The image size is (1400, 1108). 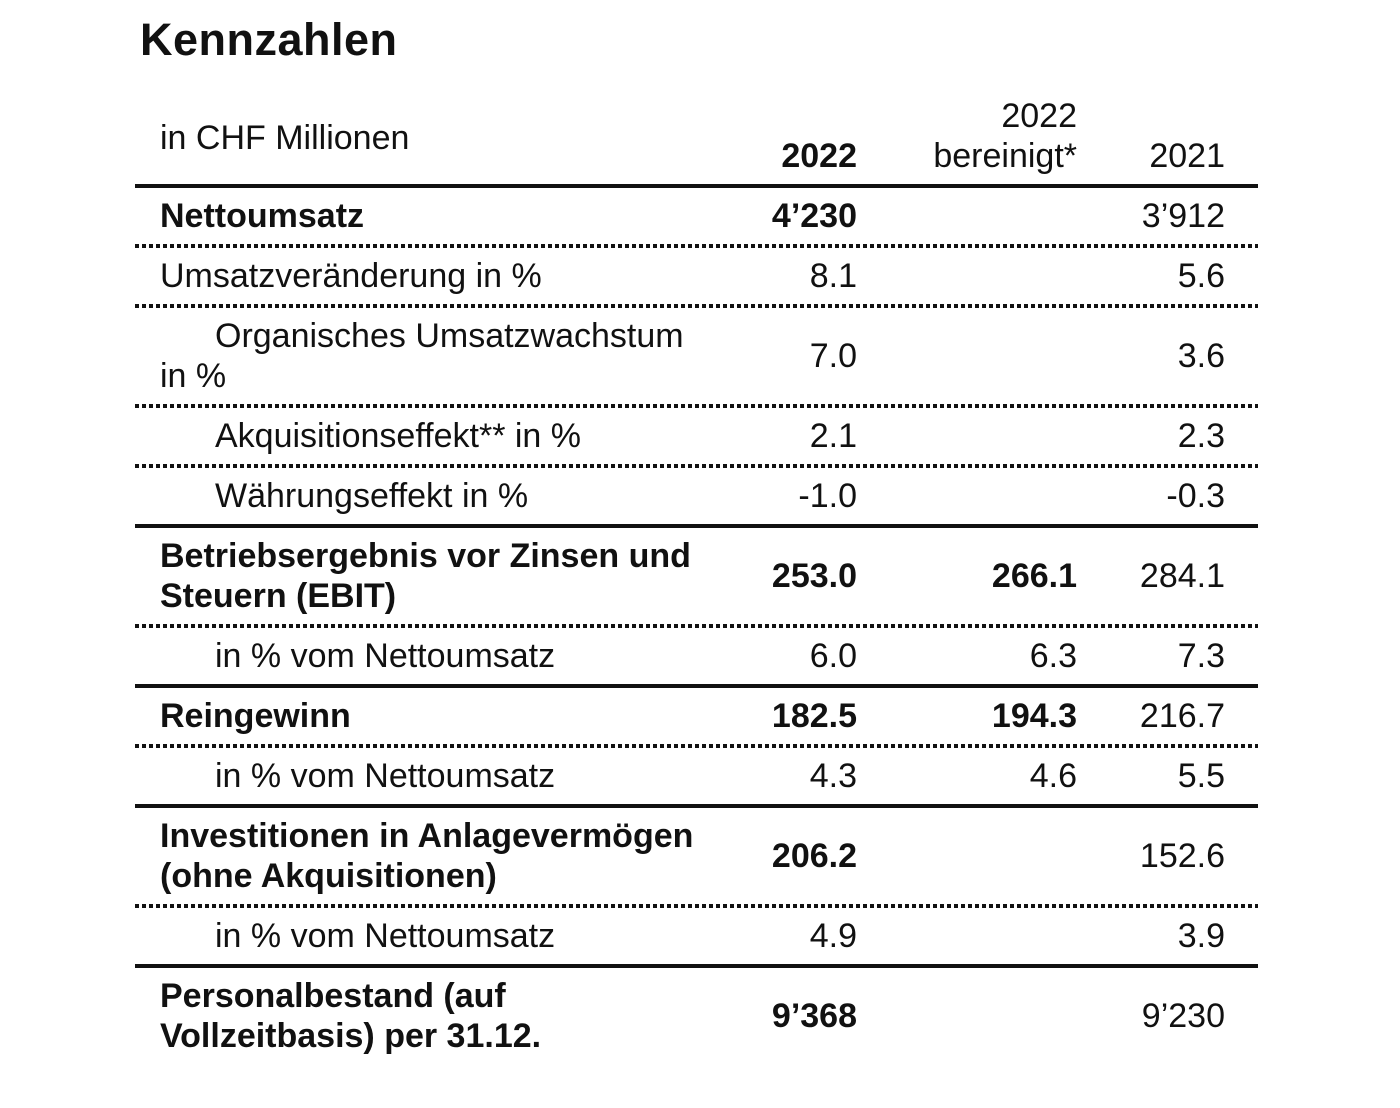 I want to click on header-rule-line, so click(x=696, y=186).